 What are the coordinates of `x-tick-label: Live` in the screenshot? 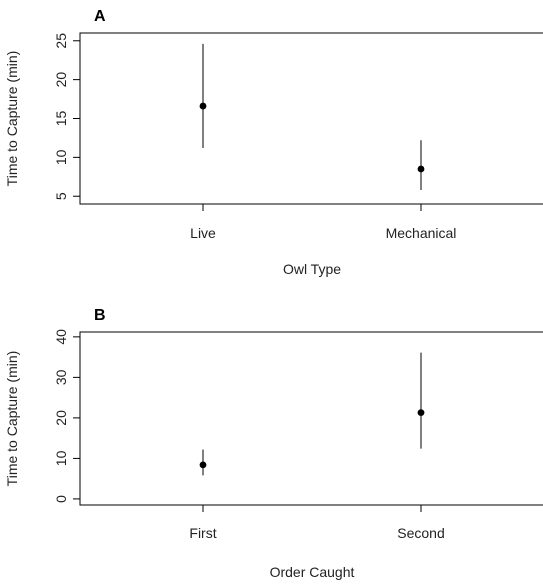 It's located at (203, 233).